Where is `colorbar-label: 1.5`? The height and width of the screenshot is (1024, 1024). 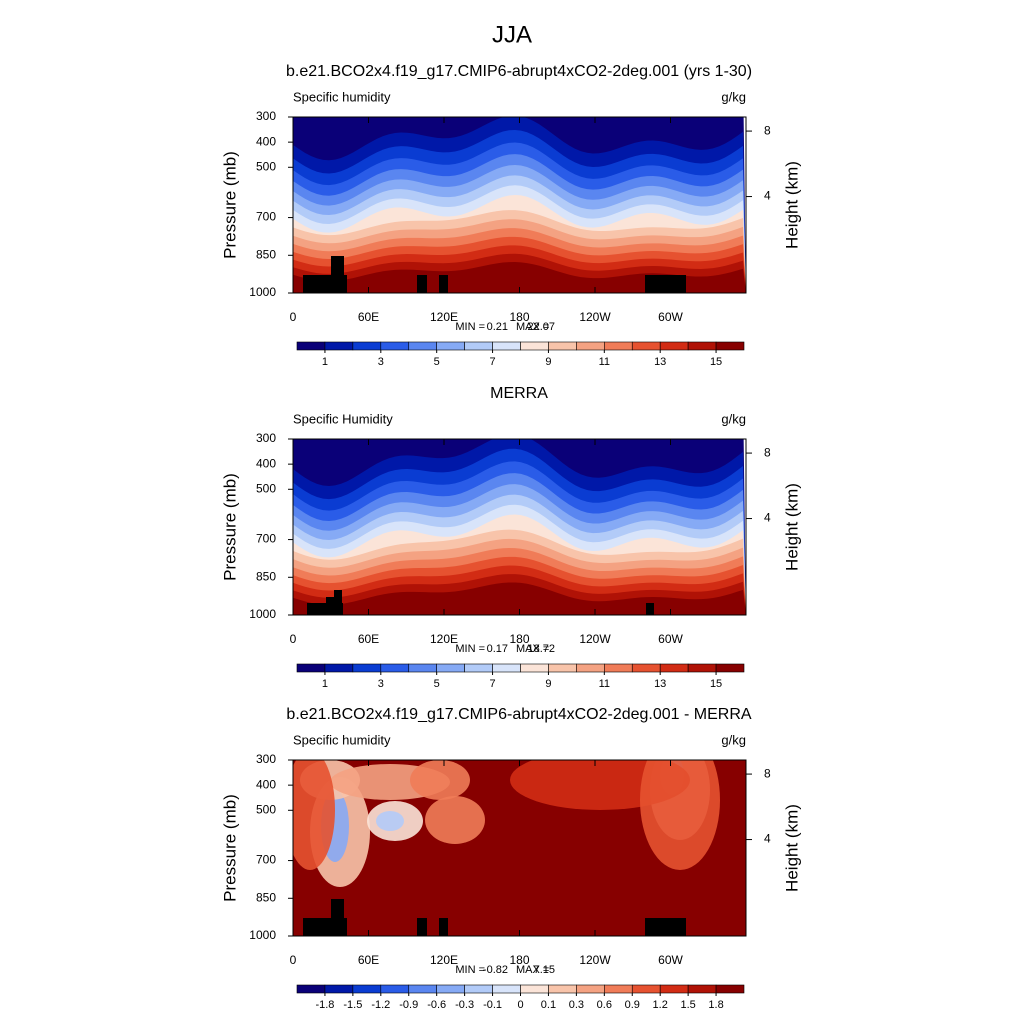 colorbar-label: 1.5 is located at coordinates (687, 1005).